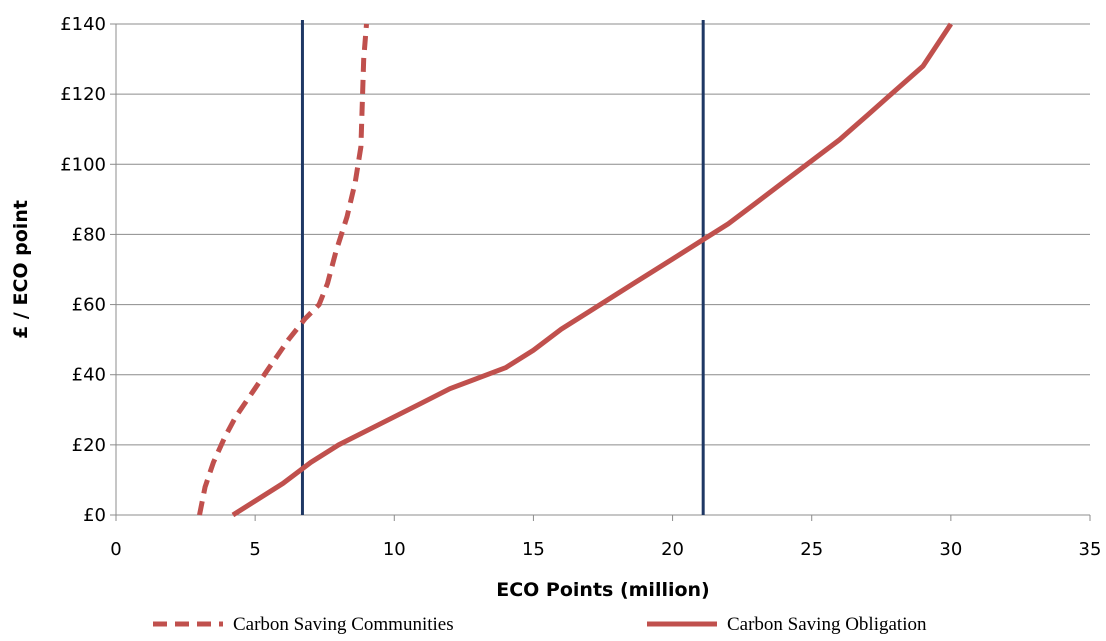 This screenshot has height=641, width=1106. I want to click on x-tick-label: 0, so click(115, 549).